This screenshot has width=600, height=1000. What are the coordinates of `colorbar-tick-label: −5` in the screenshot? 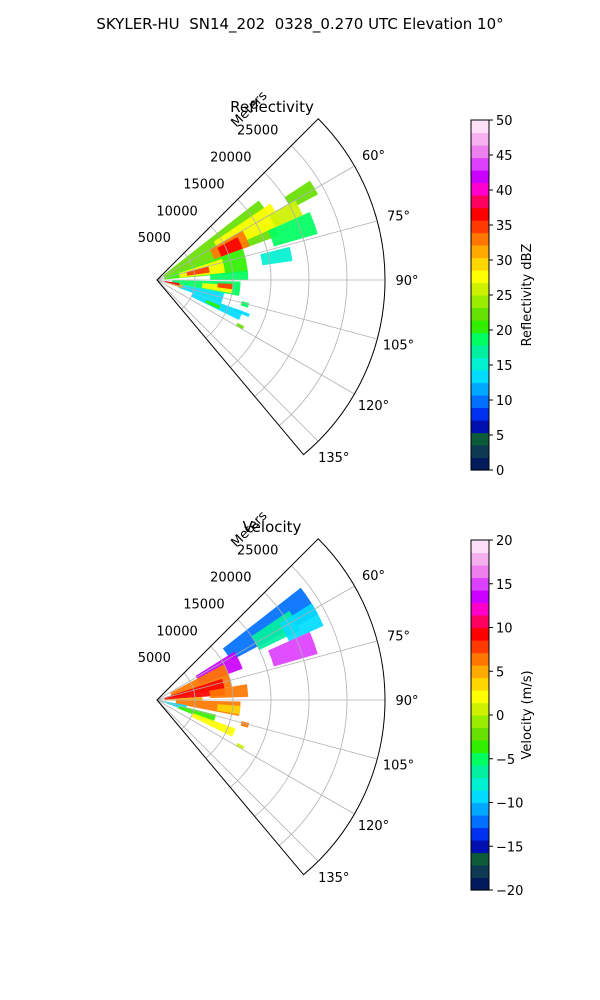 It's located at (505, 760).